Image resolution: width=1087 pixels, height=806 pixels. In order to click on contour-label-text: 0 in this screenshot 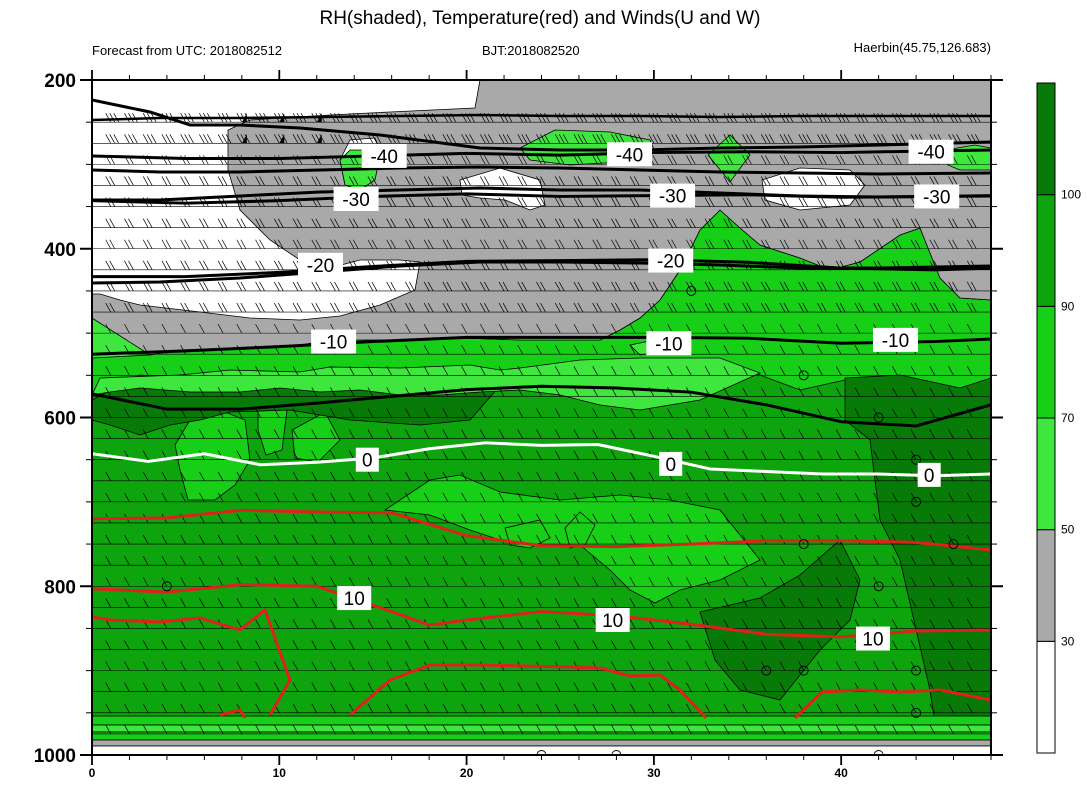, I will do `click(367, 461)`.